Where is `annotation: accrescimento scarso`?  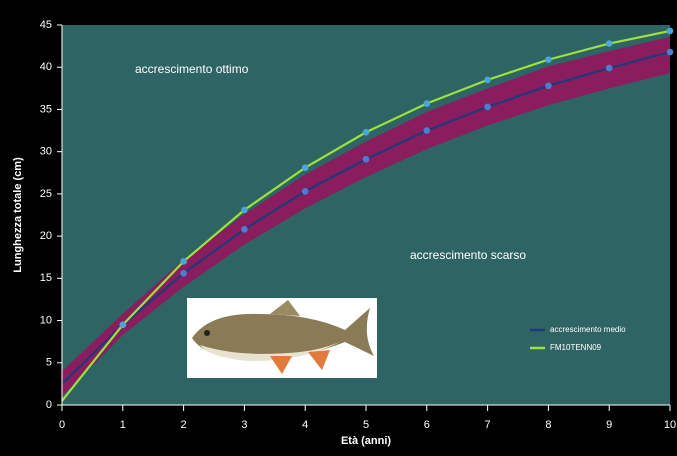
annotation: accrescimento scarso is located at coordinates (468, 255).